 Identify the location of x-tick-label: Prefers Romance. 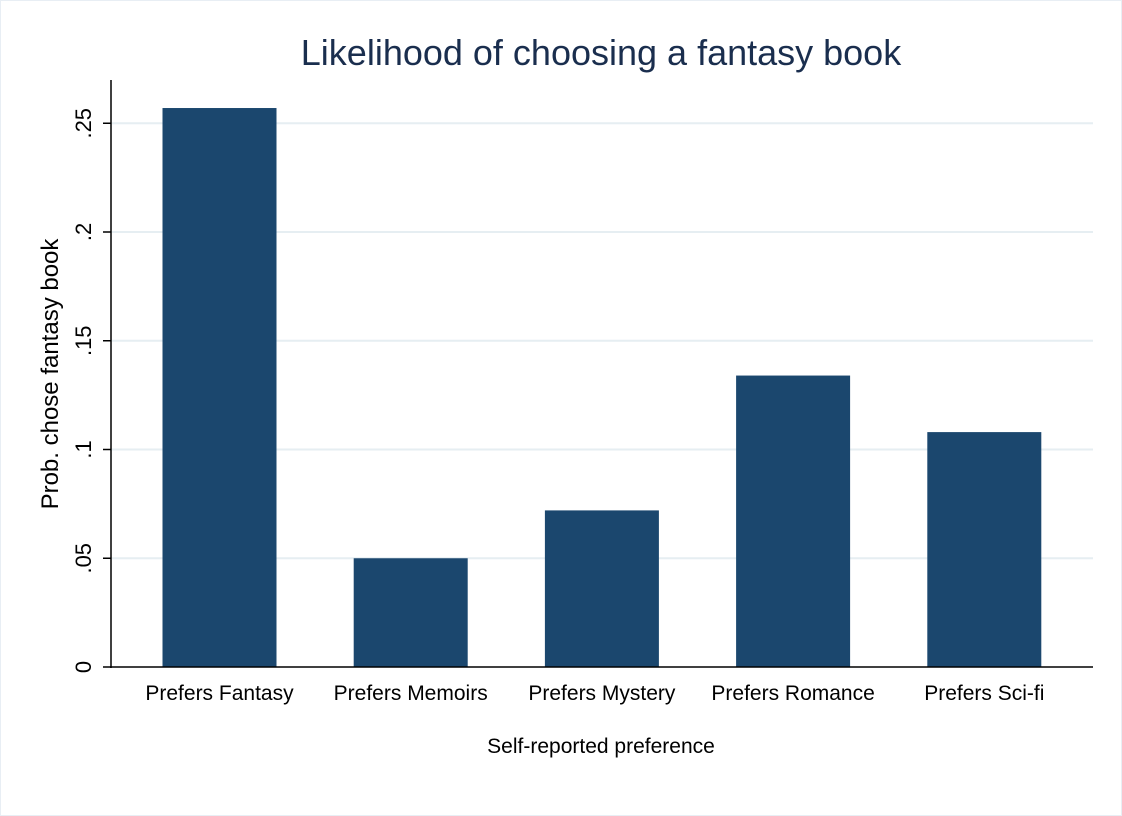
(792, 693).